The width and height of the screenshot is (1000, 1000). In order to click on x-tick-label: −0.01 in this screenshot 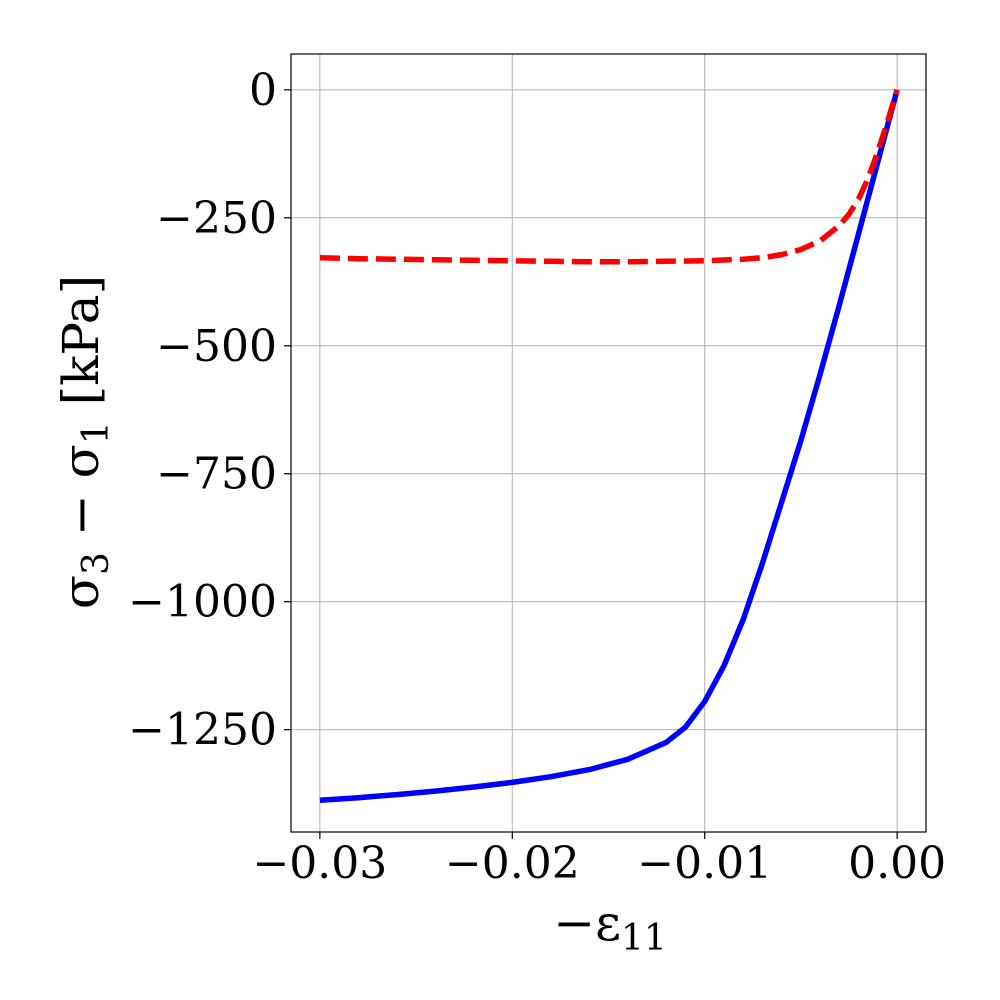, I will do `click(704, 863)`.